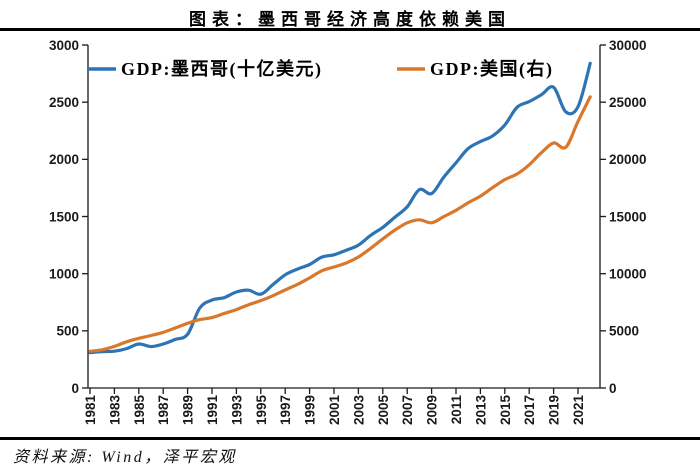 This screenshot has width=700, height=470. Describe the element at coordinates (67, 331) in the screenshot. I see `y-left-tick-label: 500` at that location.